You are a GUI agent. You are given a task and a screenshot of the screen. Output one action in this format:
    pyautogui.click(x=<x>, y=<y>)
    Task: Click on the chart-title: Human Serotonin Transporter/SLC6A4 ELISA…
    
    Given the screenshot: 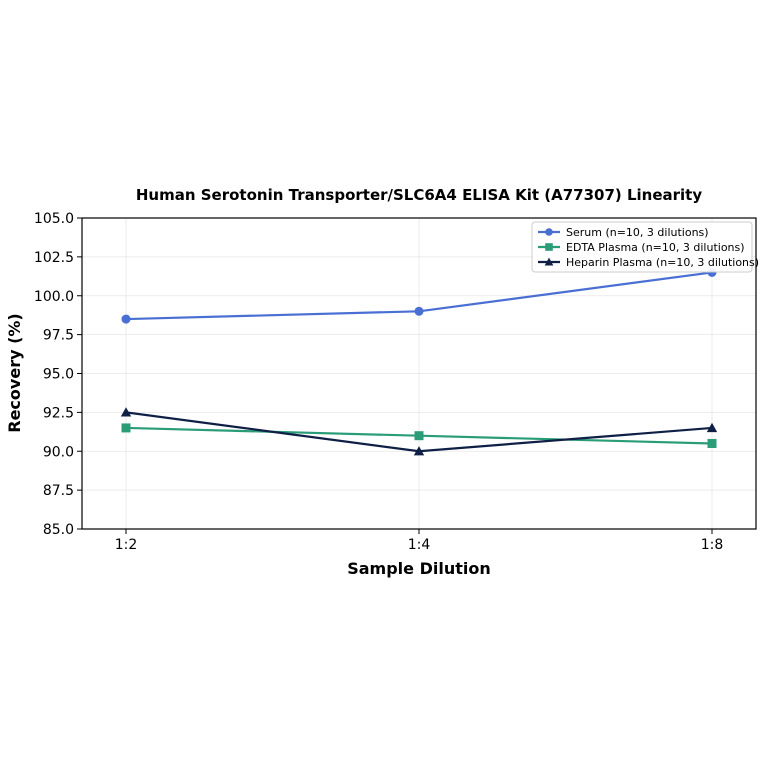 What is the action you would take?
    pyautogui.click(x=419, y=195)
    